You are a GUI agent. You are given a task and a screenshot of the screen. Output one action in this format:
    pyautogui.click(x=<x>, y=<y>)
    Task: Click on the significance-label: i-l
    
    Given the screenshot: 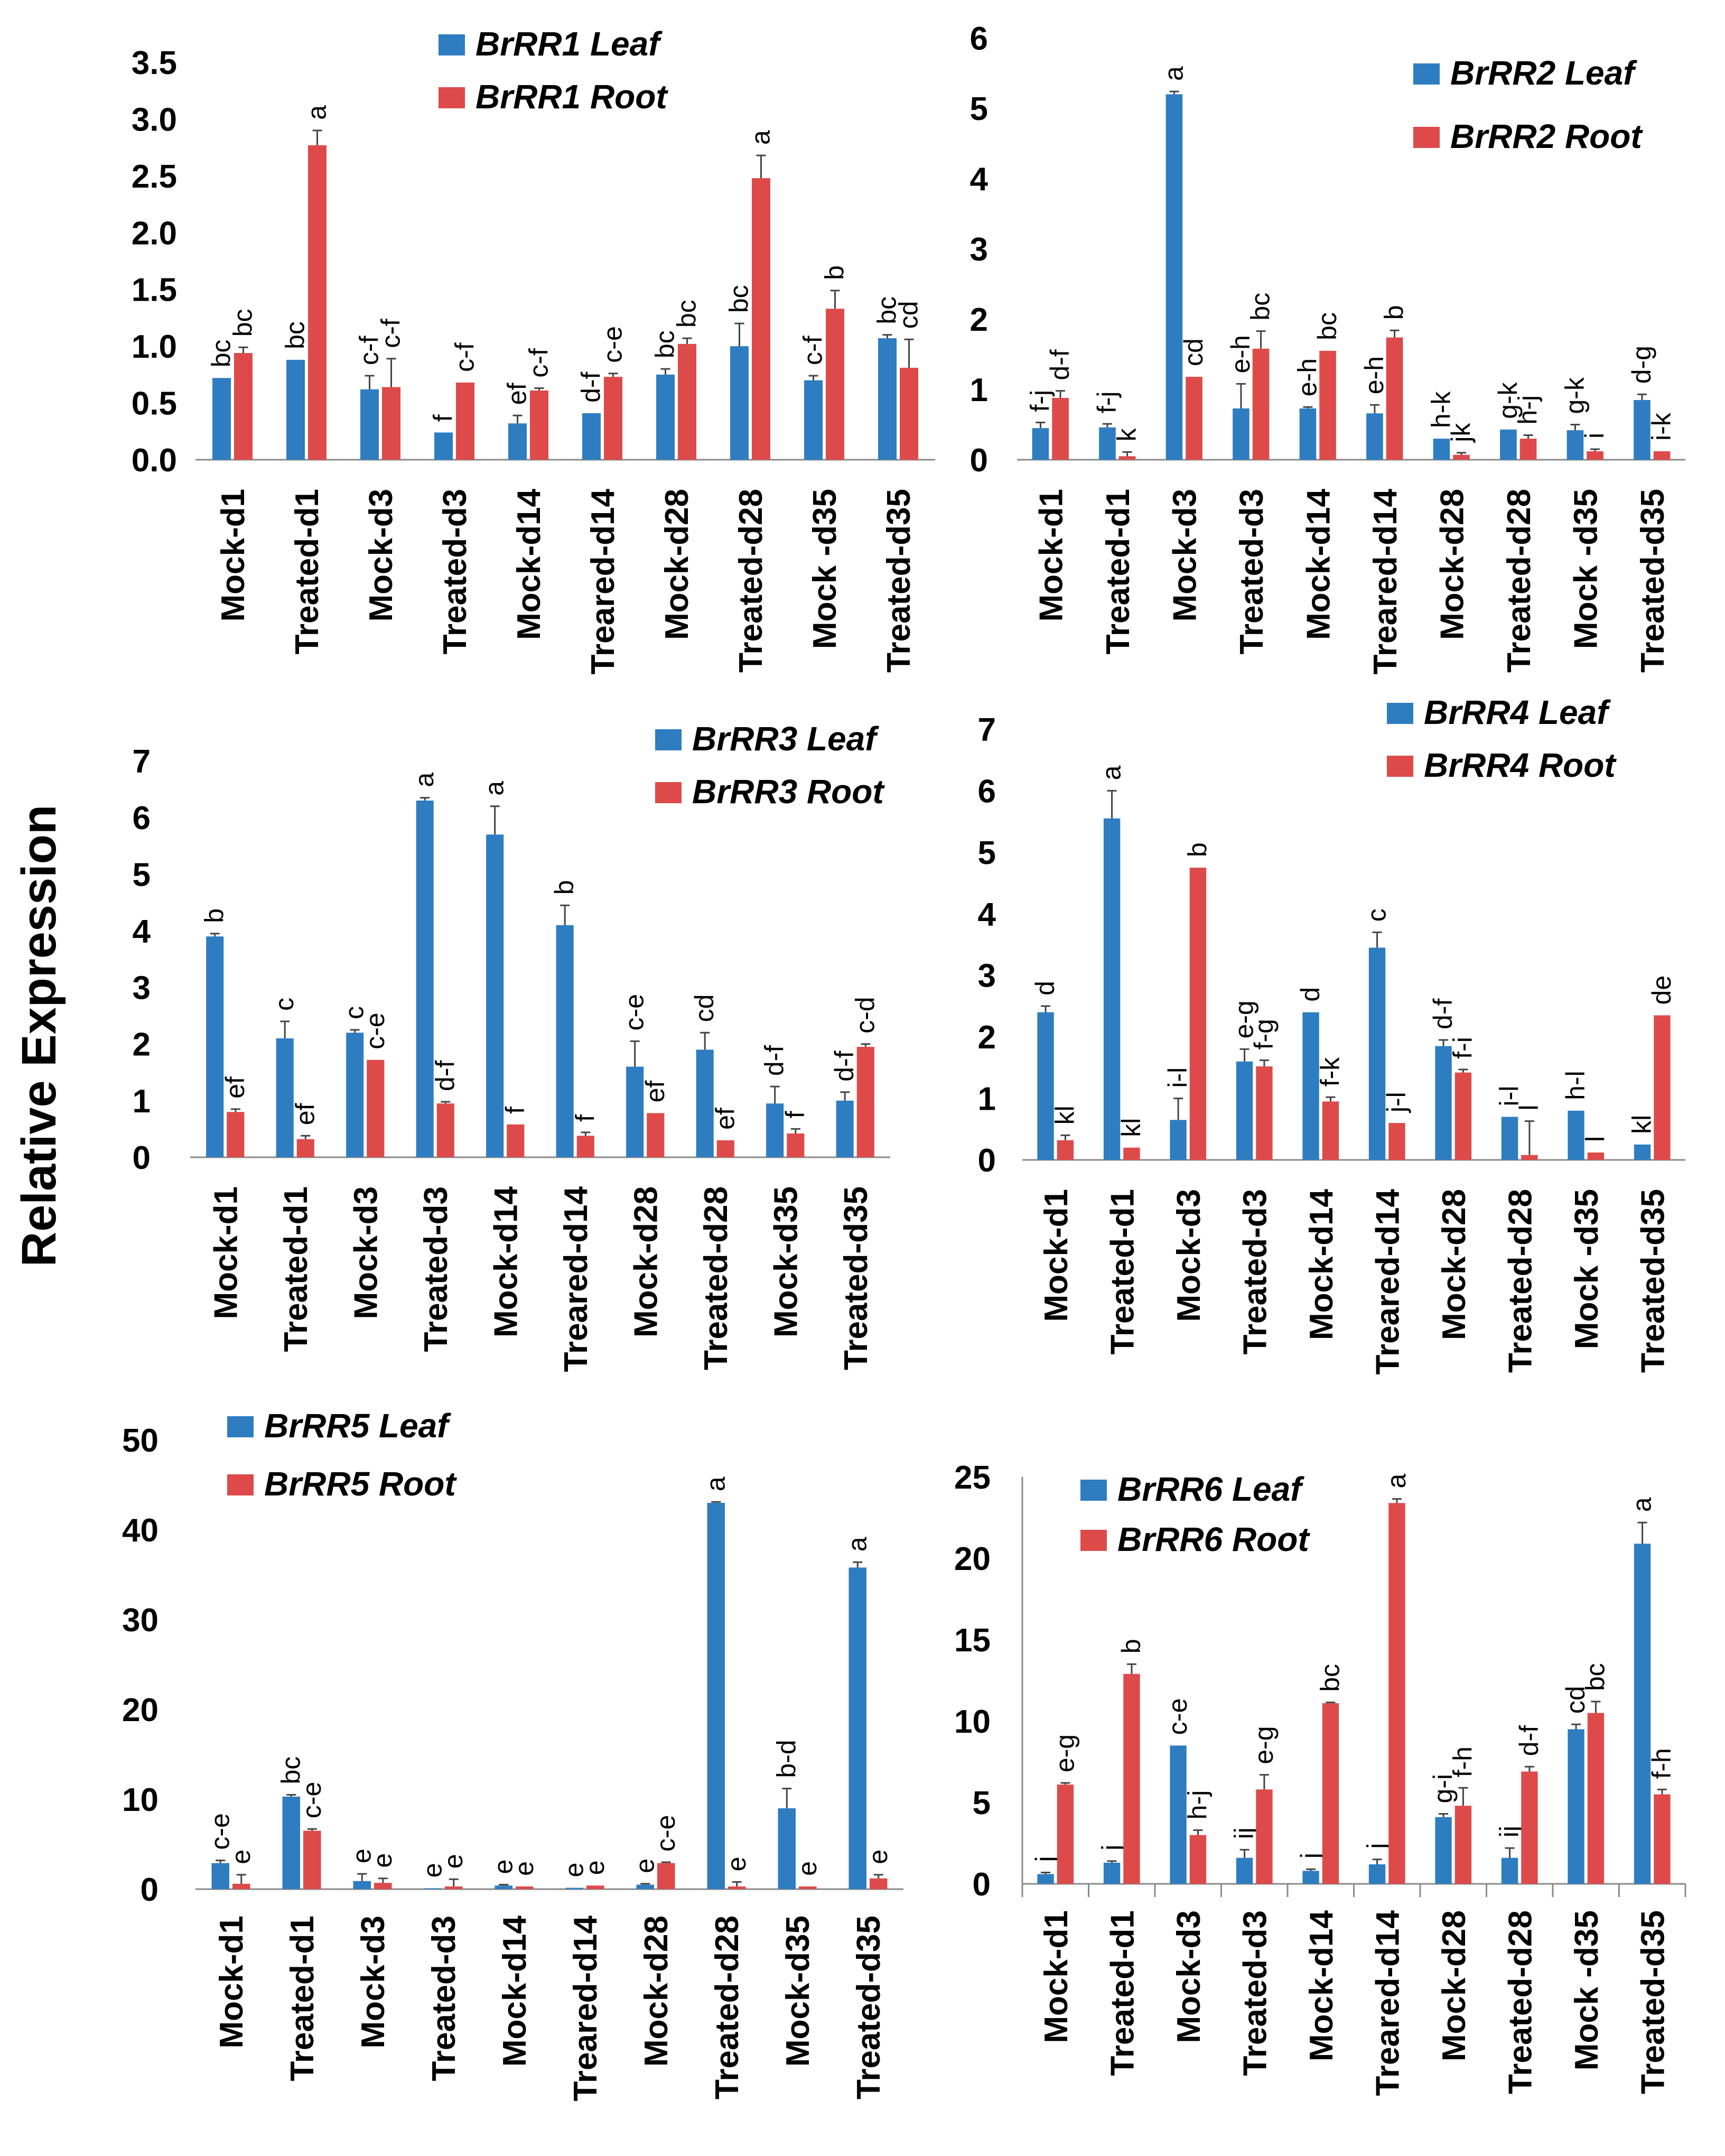 What is the action you would take?
    pyautogui.click(x=1509, y=1096)
    